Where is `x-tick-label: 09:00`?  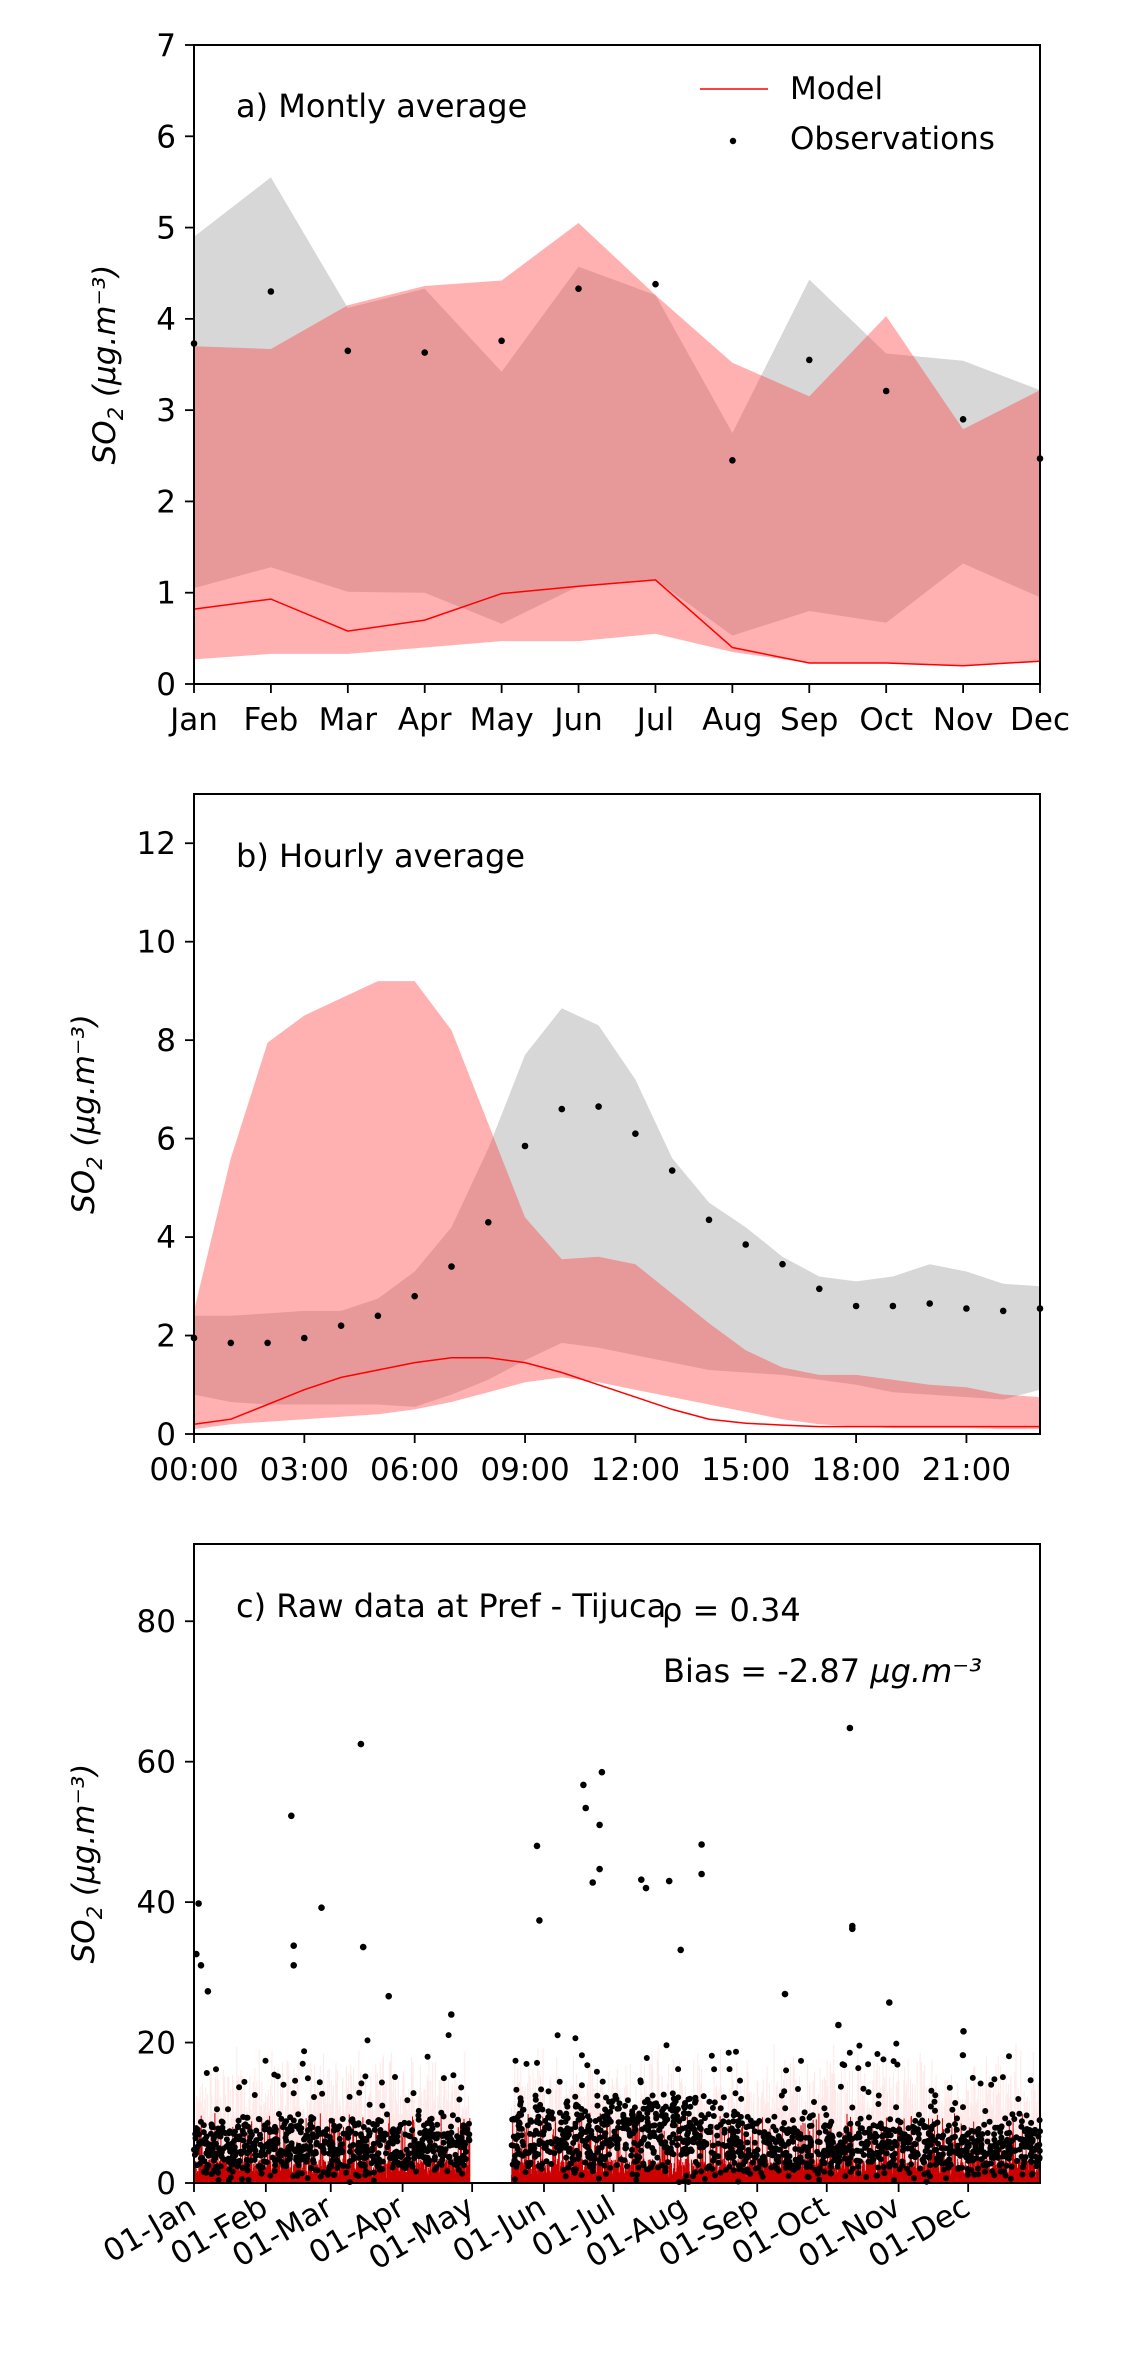
x-tick-label: 09:00 is located at coordinates (524, 1470).